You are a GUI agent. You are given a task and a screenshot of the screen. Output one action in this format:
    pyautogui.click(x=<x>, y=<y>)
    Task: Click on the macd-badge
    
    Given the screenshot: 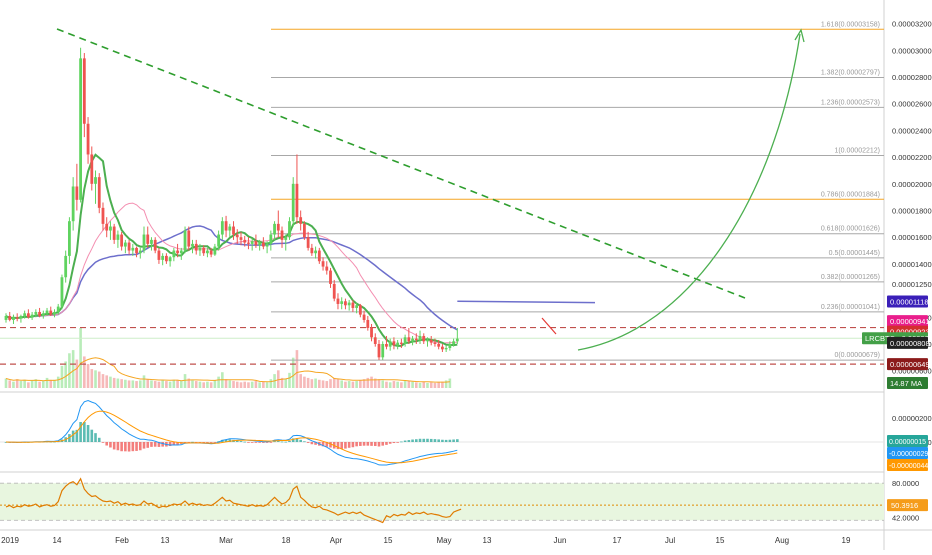 What is the action you would take?
    pyautogui.click(x=907, y=441)
    